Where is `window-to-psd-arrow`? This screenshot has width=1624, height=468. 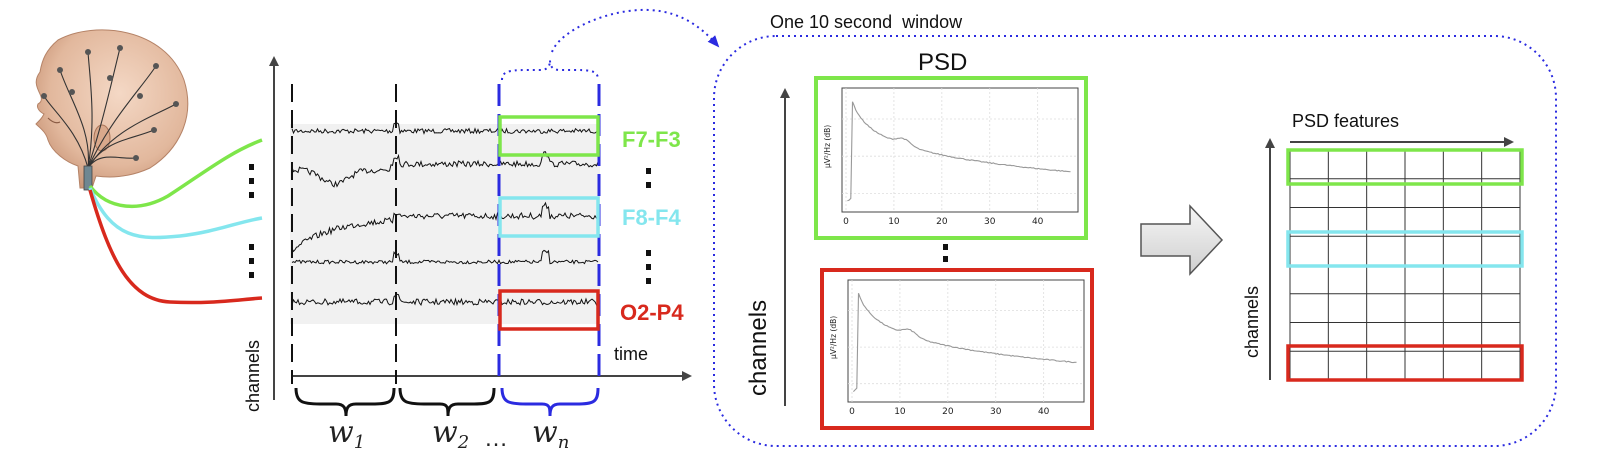 window-to-psd-arrow is located at coordinates (635, 30).